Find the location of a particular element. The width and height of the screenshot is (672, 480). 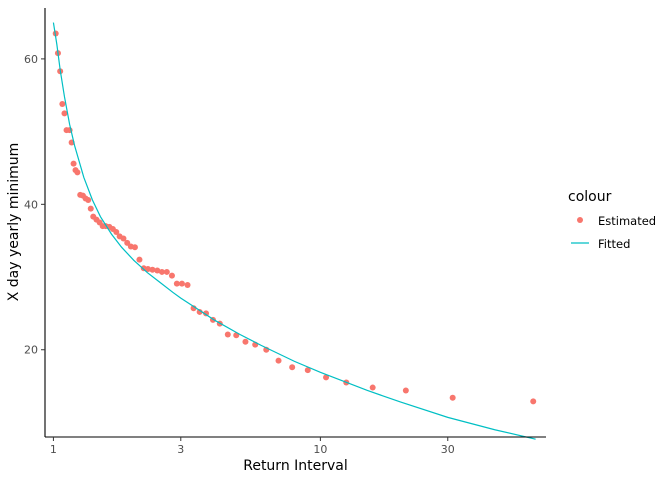

x-axis-ticks: 1 3 10 30 is located at coordinates (252, 446).